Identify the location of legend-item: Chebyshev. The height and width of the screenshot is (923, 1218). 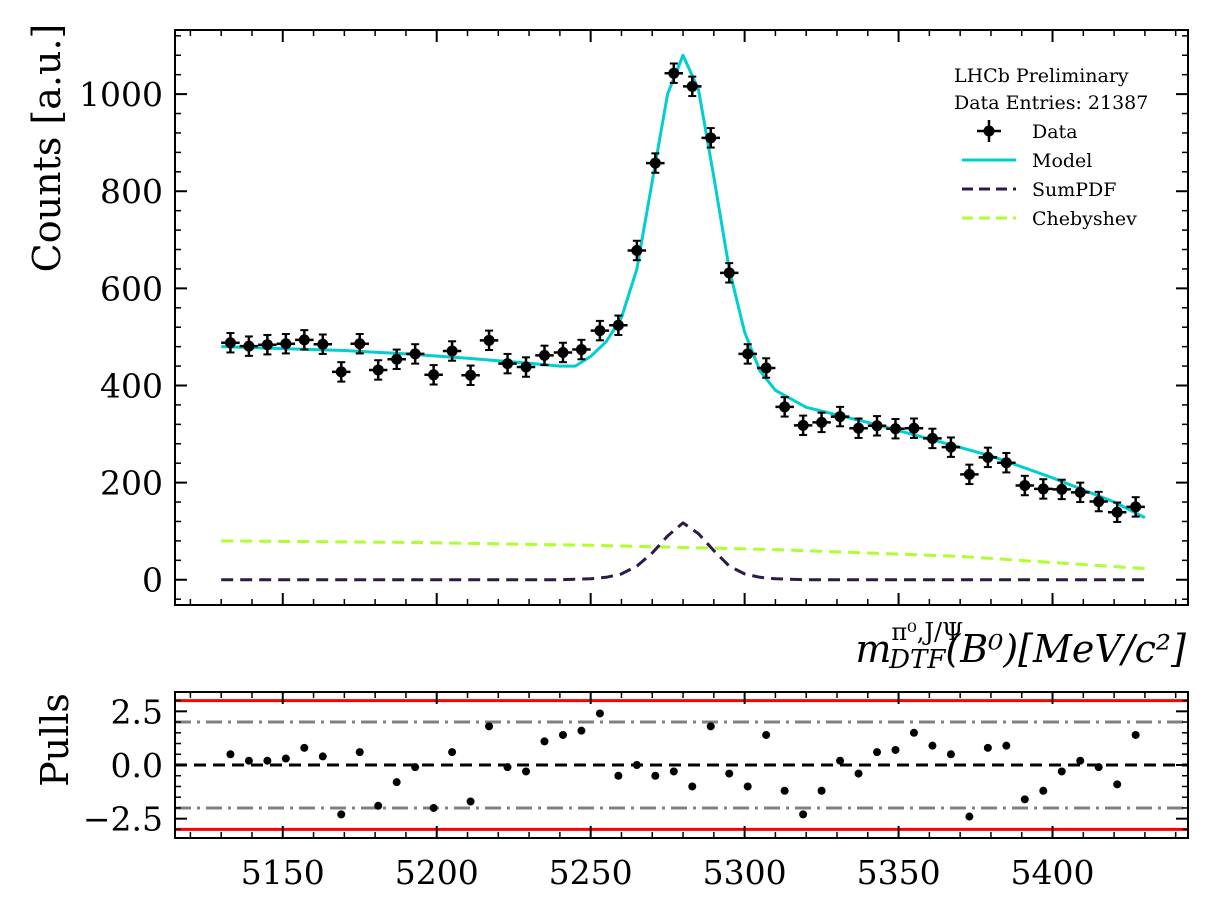
(1049, 219).